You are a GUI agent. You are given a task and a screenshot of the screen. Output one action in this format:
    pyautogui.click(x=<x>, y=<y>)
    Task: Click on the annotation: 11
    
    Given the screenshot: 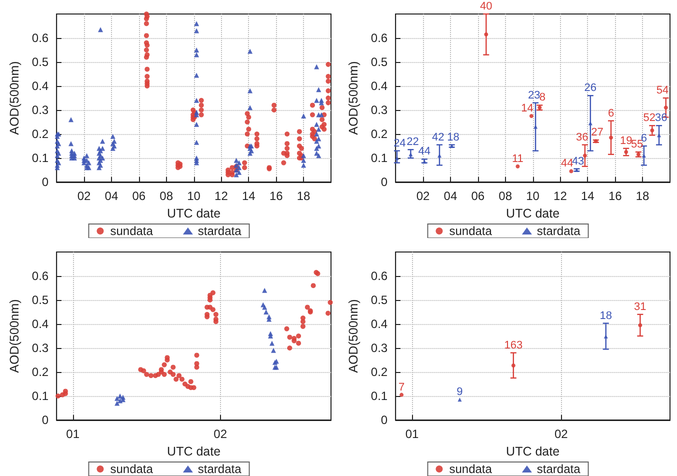 What is the action you would take?
    pyautogui.click(x=518, y=158)
    